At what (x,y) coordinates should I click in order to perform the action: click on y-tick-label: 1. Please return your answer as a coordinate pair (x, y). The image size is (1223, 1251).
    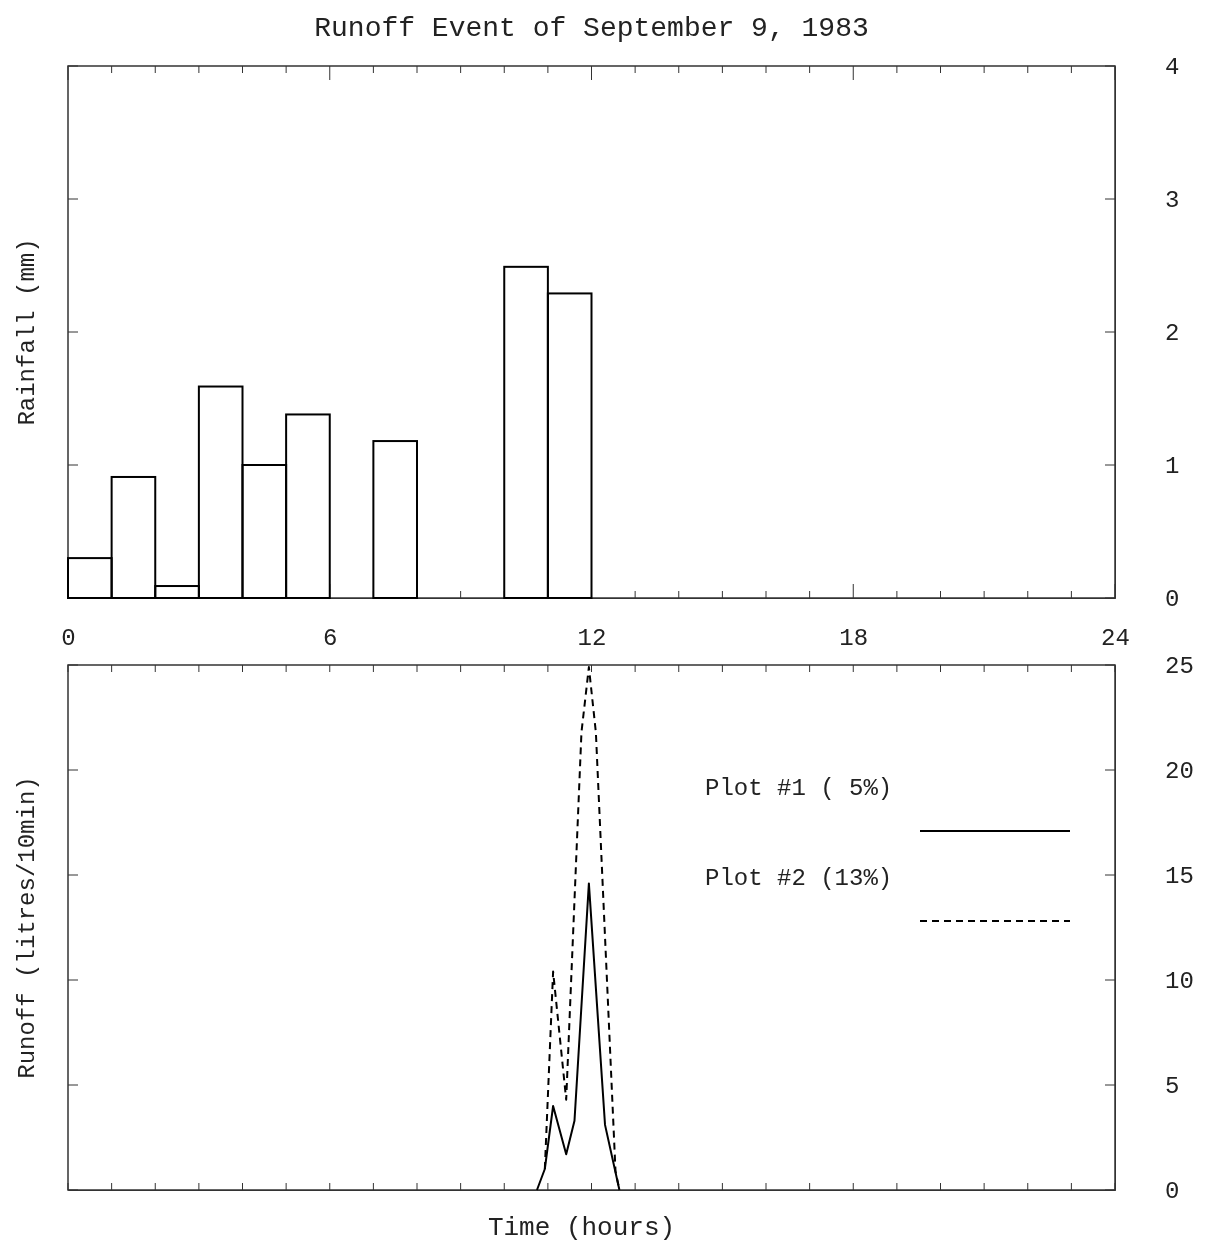
    Looking at the image, I should click on (1172, 467).